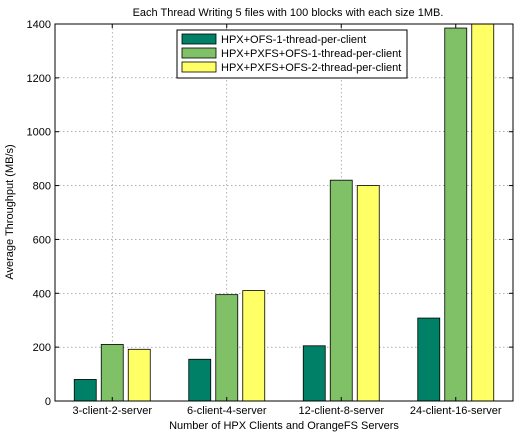 This screenshot has width=528, height=432. I want to click on x-tick-label: 12-client-8-server, so click(341, 411).